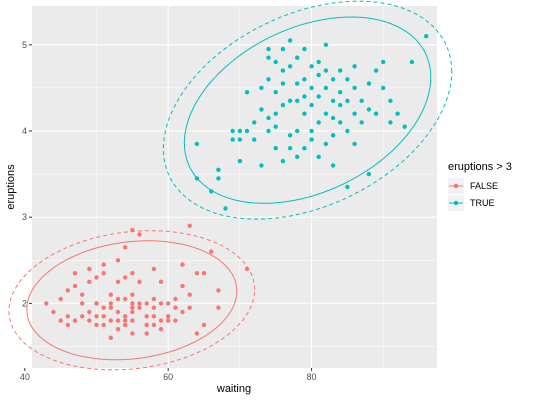 This screenshot has height=400, width=540. Describe the element at coordinates (168, 377) in the screenshot. I see `x-tick-label: 60` at that location.